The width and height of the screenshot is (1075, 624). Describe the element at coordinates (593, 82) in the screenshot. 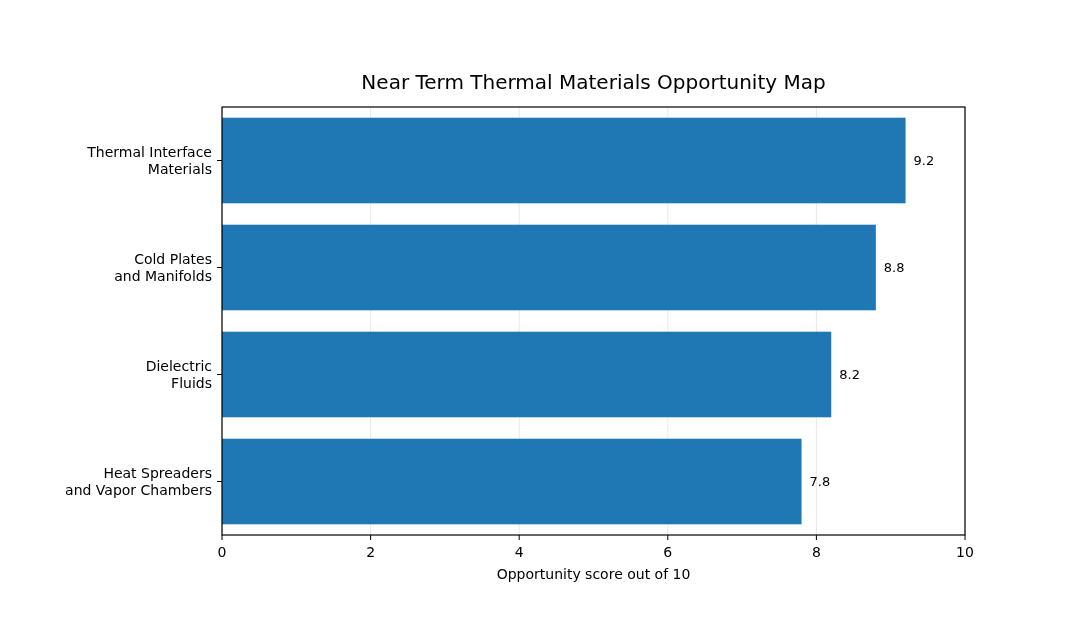

I see `chart-title: Near Term Thermal Materials Opportunity Map` at that location.